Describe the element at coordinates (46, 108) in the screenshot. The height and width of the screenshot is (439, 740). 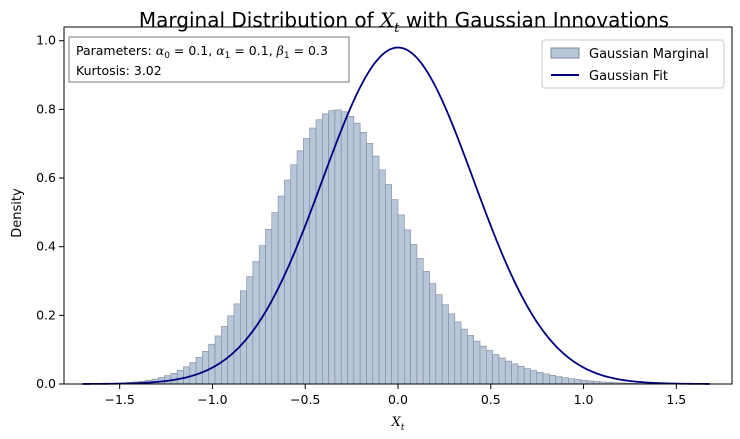
I see `y-tick-label: 0.8` at that location.